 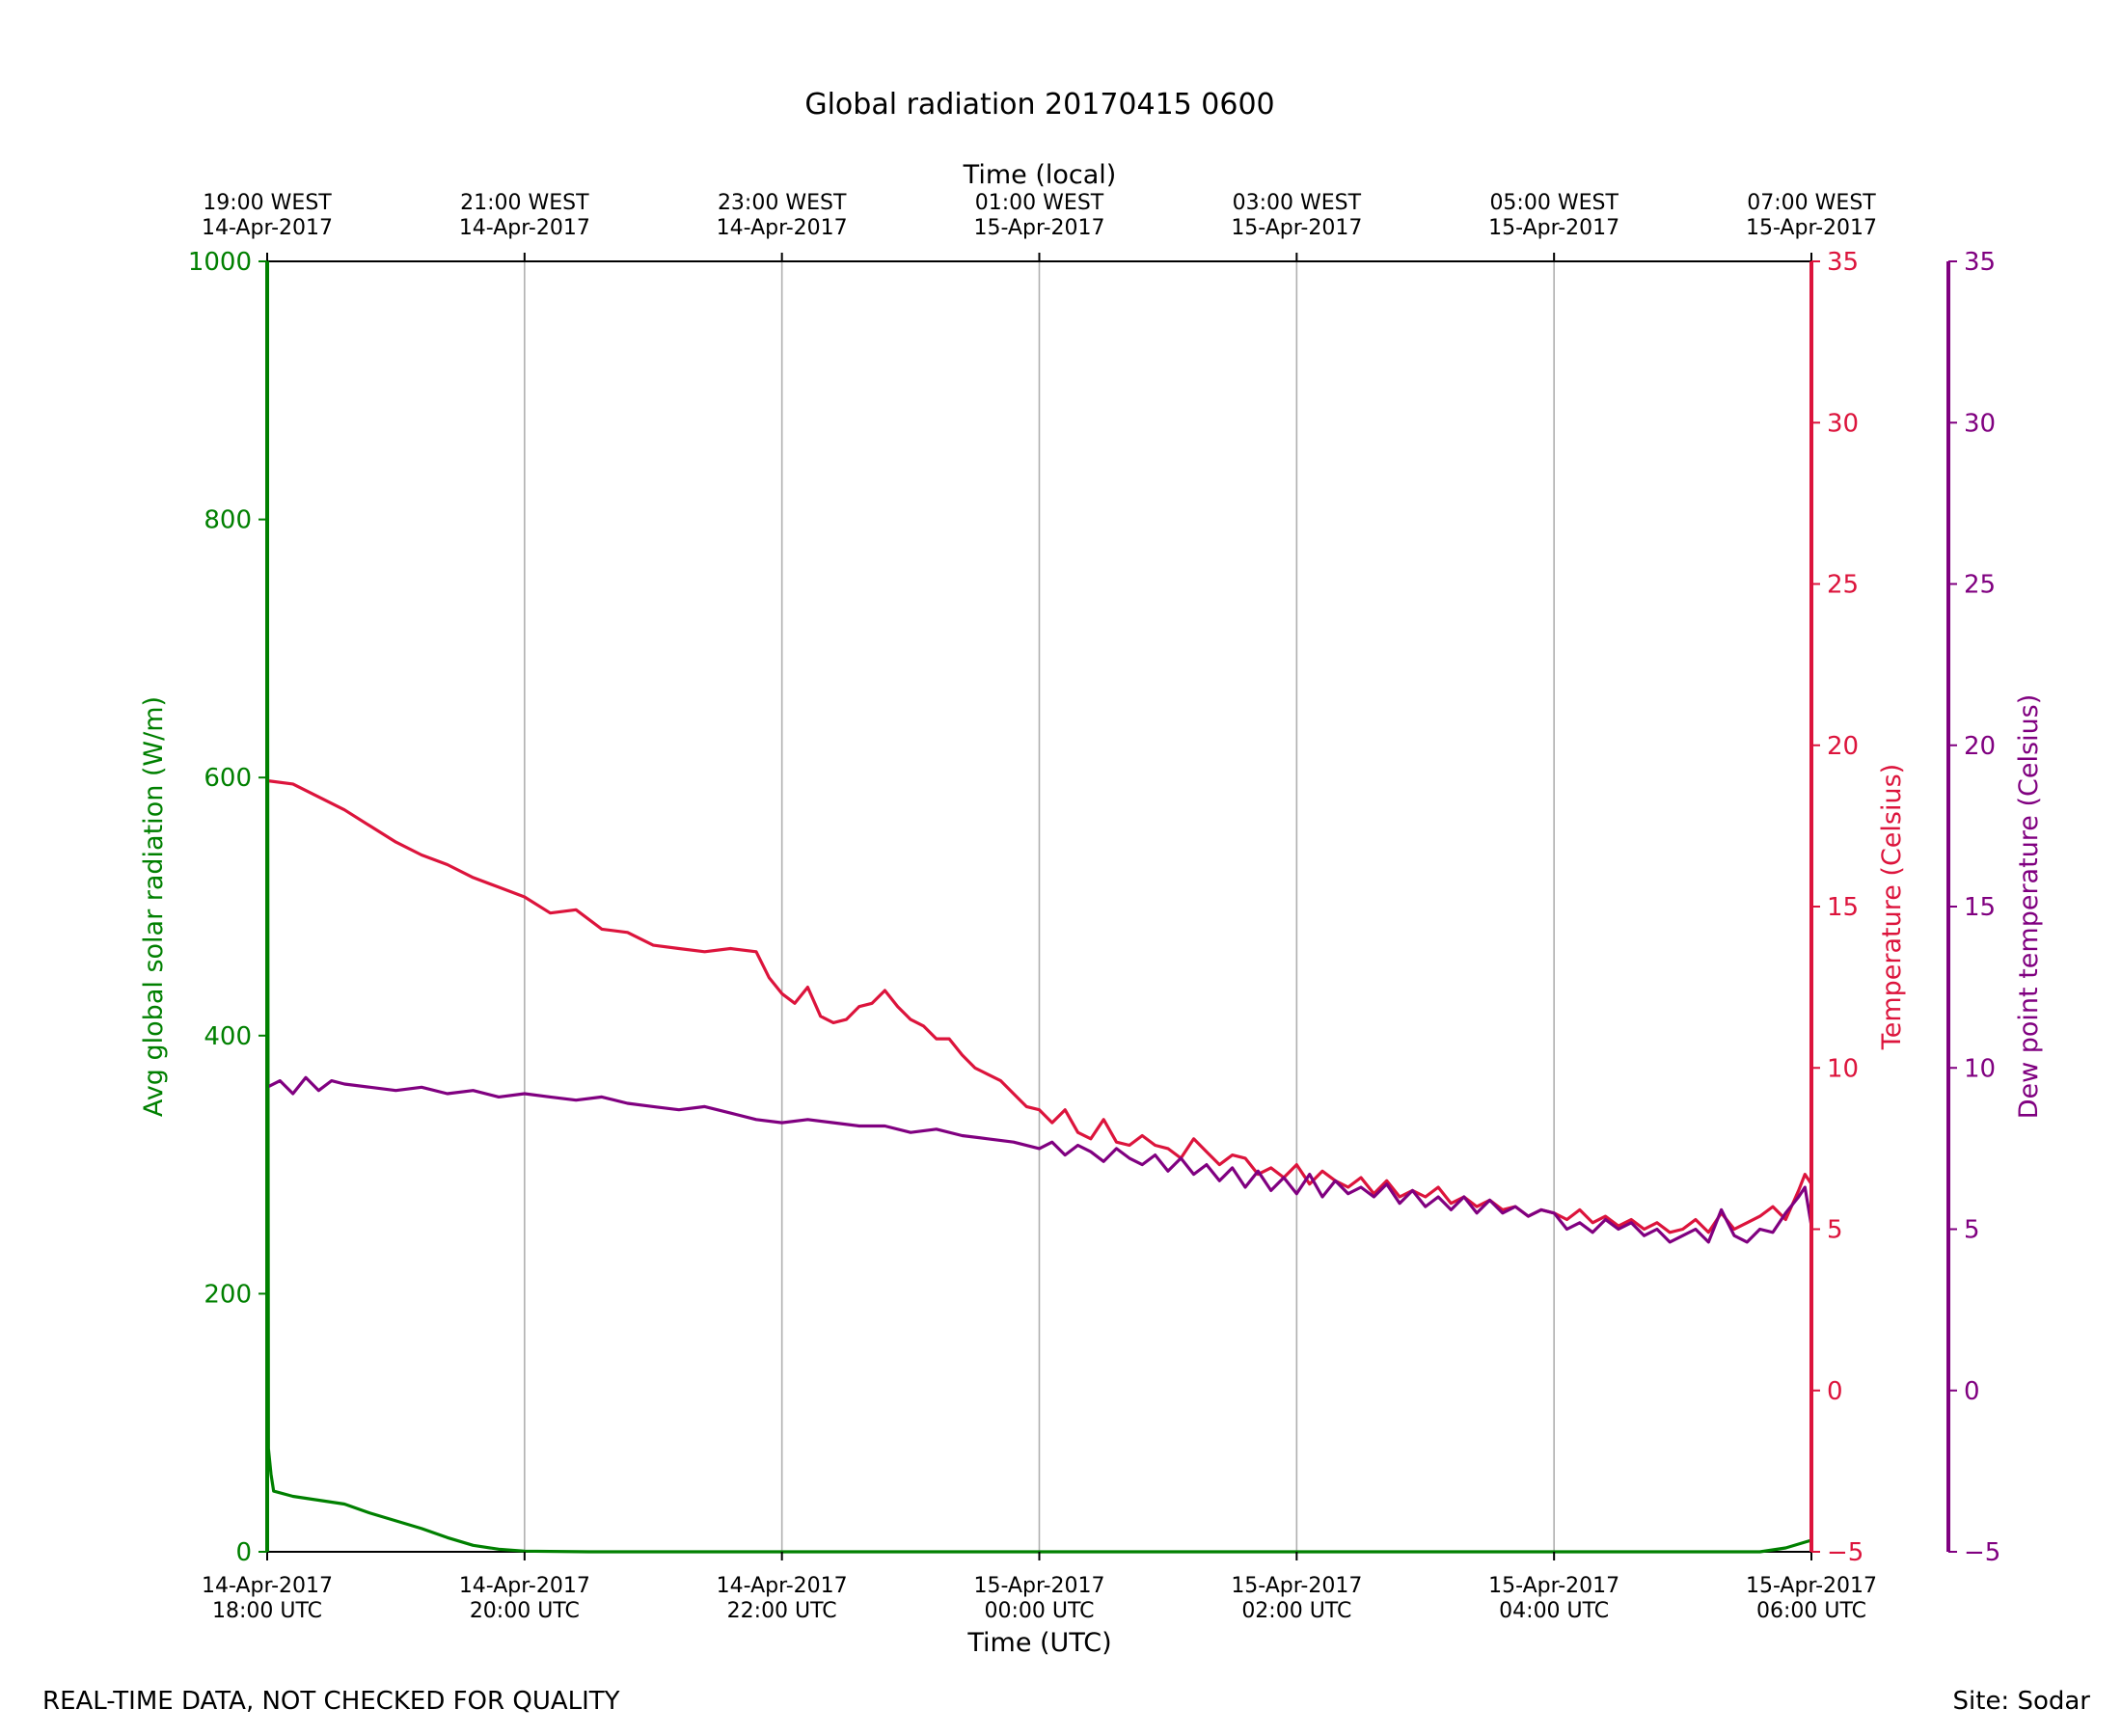 I want to click on radiation-axis: 0 200 400 600 800 1000, so click(x=229, y=908).